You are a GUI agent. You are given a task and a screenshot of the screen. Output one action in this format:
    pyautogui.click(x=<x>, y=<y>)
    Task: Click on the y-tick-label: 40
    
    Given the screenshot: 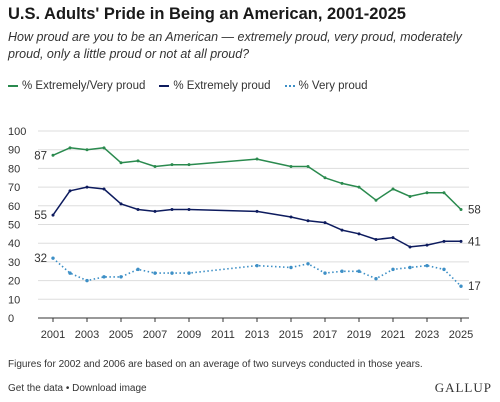 What is the action you would take?
    pyautogui.click(x=14, y=244)
    